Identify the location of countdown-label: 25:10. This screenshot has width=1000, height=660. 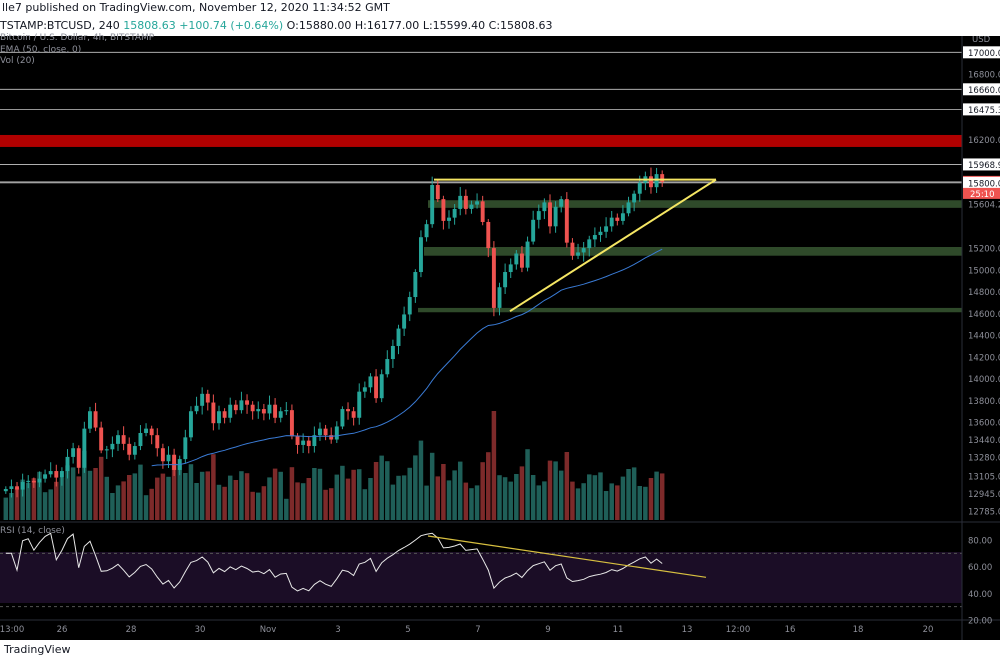
(982, 195).